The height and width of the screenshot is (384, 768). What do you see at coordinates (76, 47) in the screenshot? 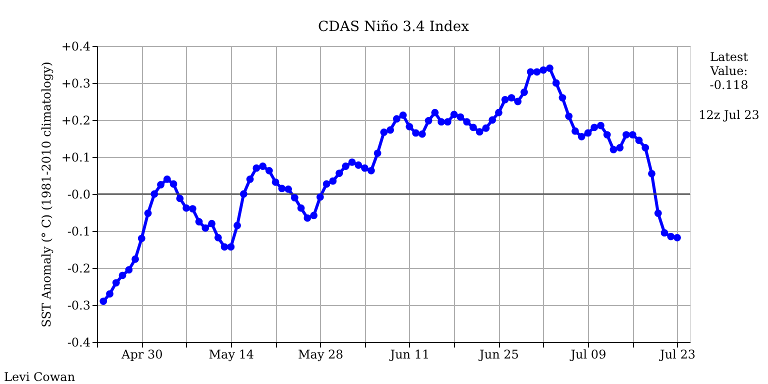
I see `y-tick-label: +0.4` at bounding box center [76, 47].